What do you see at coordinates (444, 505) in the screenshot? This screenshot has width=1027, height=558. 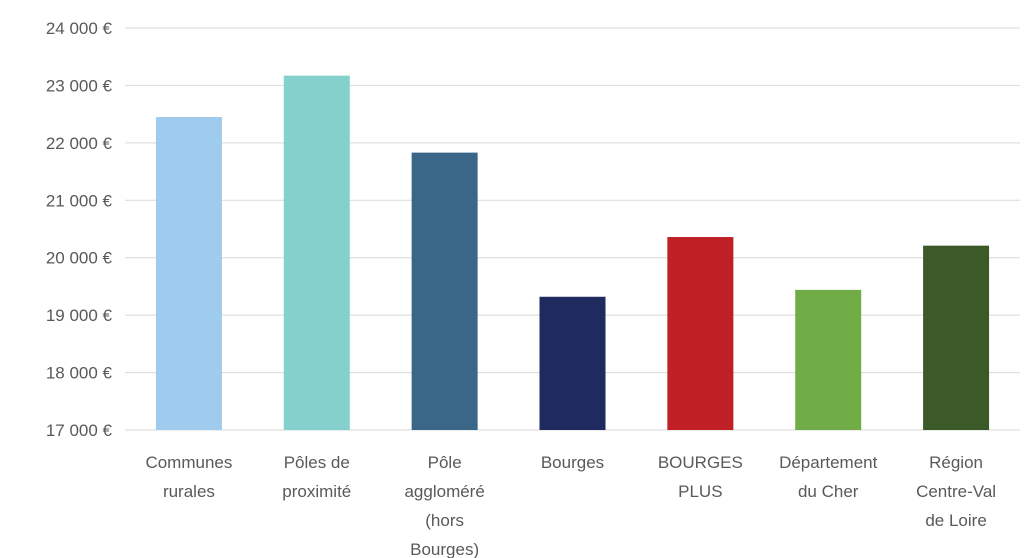 I see `x-tick-label: Pôle aggloméré (hors Bourges)` at bounding box center [444, 505].